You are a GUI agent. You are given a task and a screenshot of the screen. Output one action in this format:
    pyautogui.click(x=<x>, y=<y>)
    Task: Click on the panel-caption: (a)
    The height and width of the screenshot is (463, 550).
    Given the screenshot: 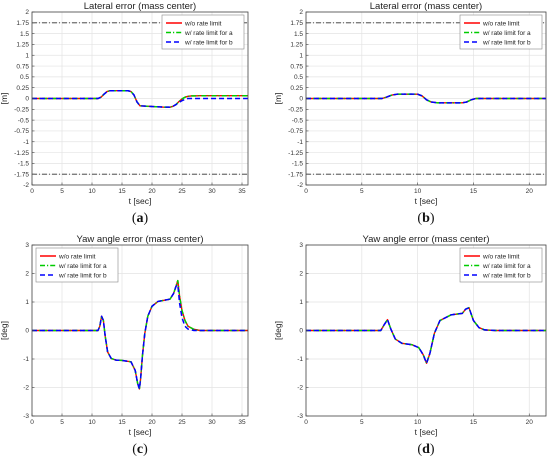 What is the action you would take?
    pyautogui.click(x=140, y=218)
    